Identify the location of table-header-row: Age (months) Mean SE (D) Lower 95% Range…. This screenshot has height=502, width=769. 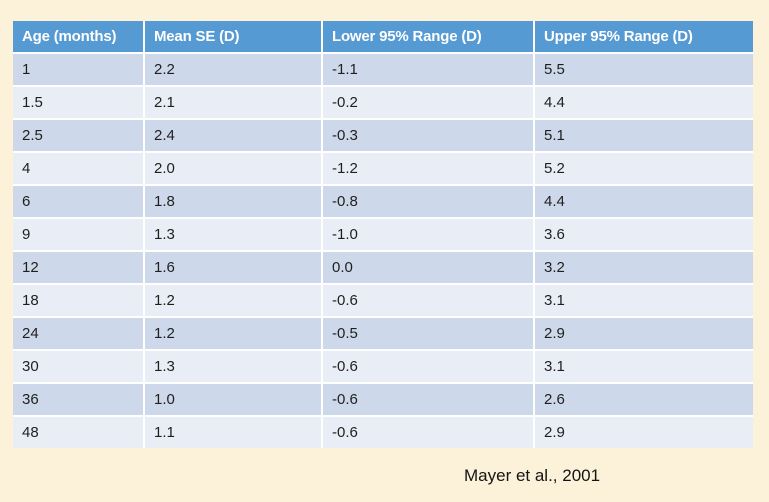
(383, 37).